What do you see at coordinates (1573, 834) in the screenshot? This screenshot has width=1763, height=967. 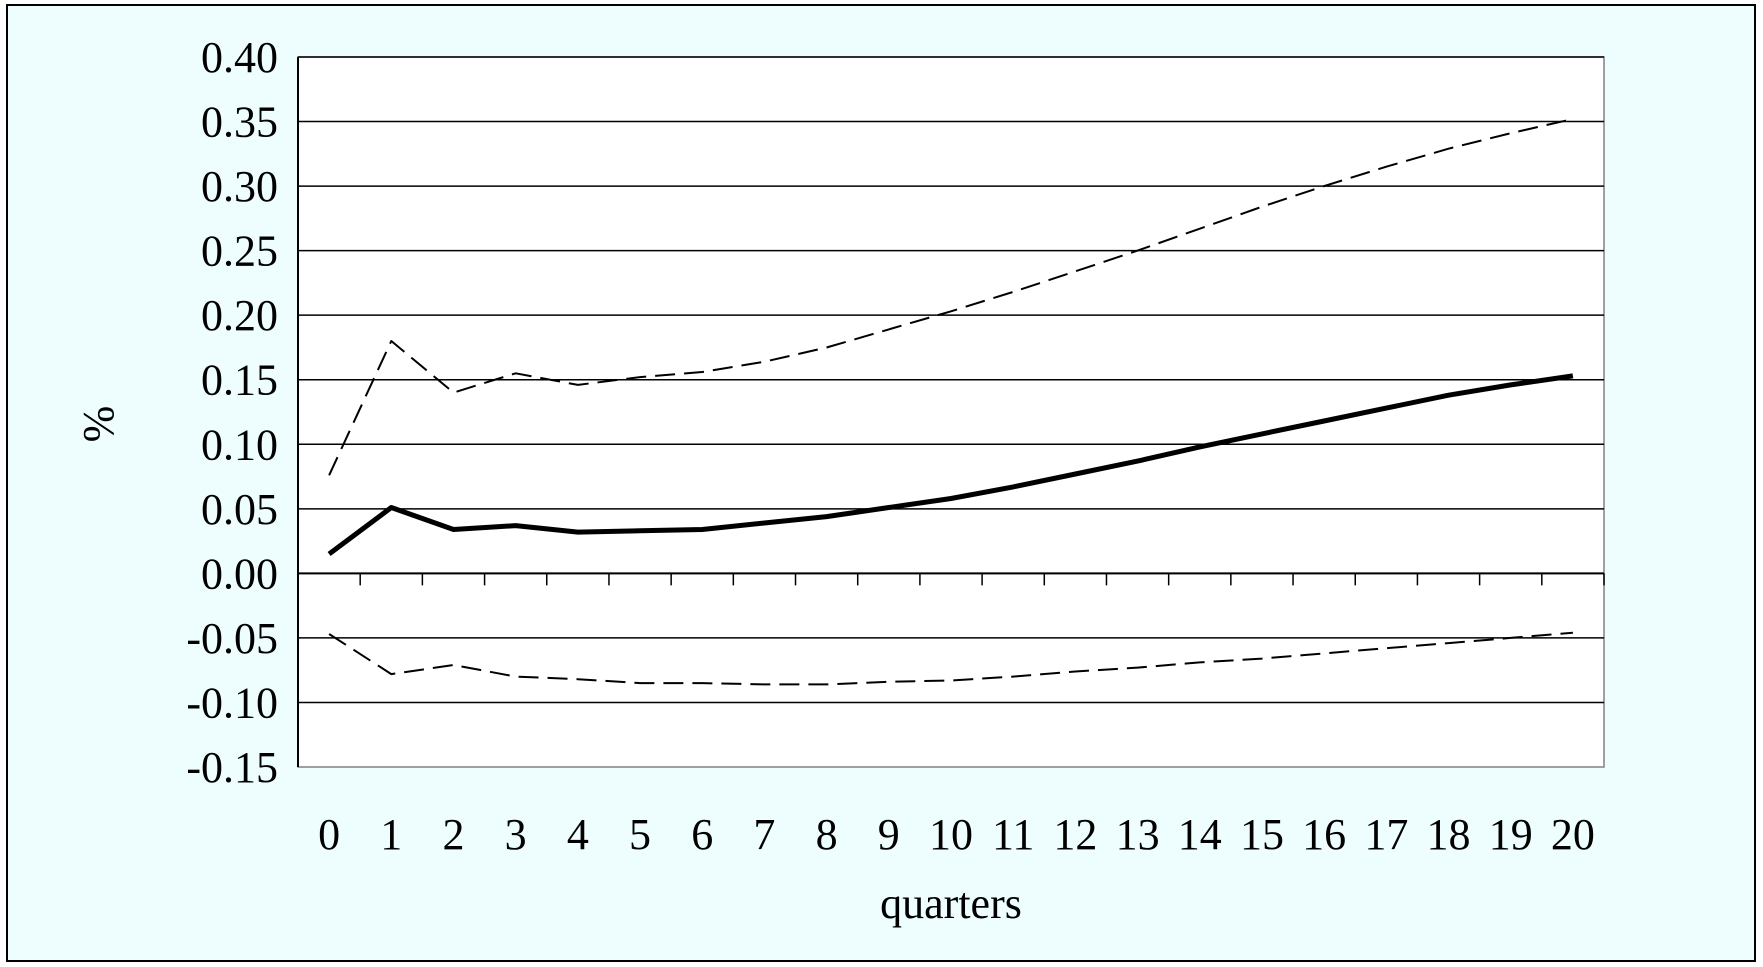 I see `x-tick-label: 20` at bounding box center [1573, 834].